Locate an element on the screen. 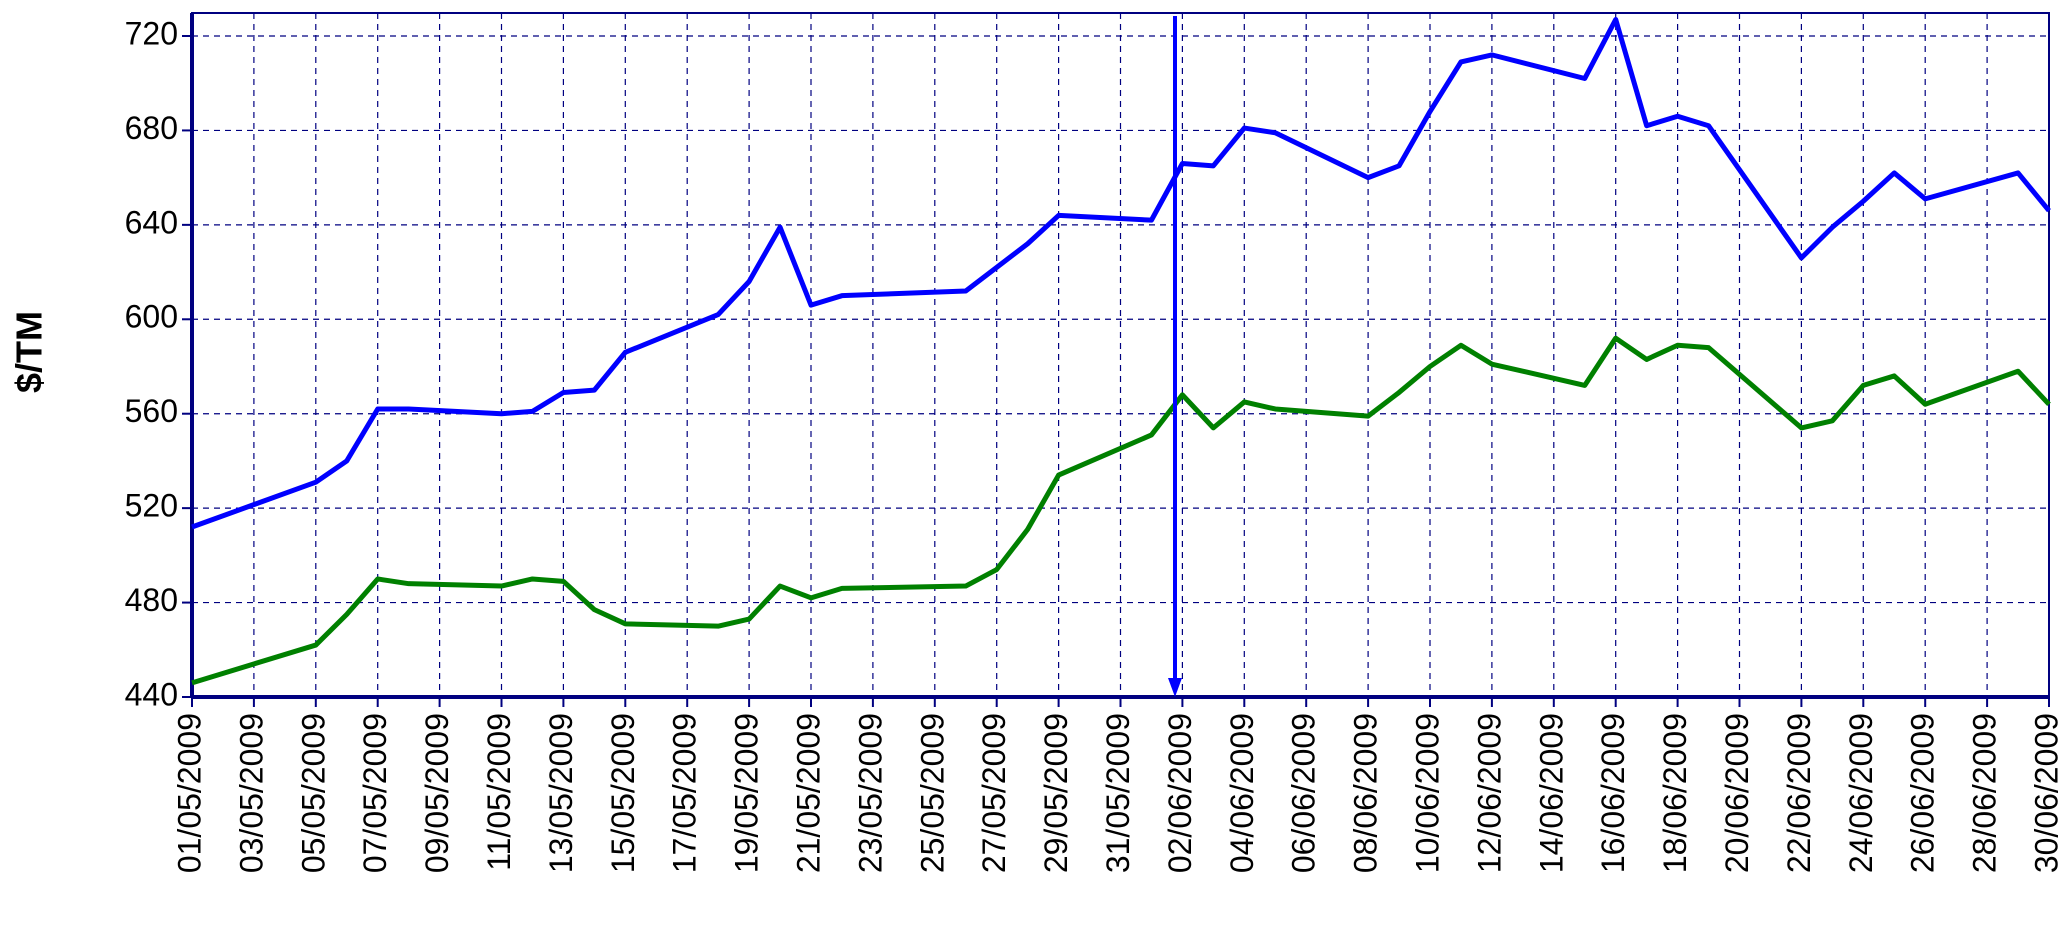  x-tick-label: 17/05/2009 is located at coordinates (685, 793).